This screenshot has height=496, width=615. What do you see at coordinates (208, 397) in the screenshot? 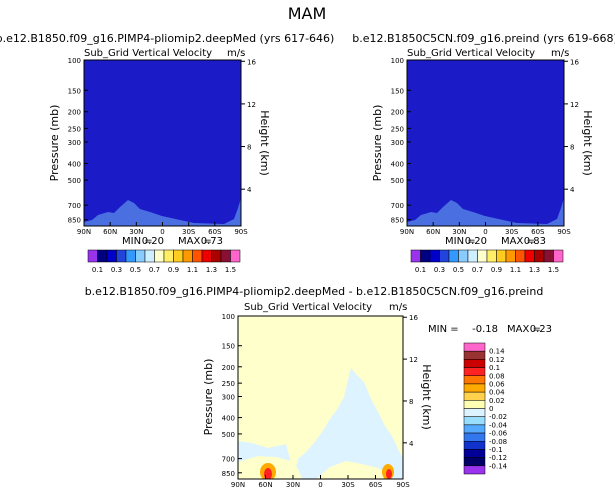
I see `panel-3-ylabel: Pressure (mb)` at bounding box center [208, 397].